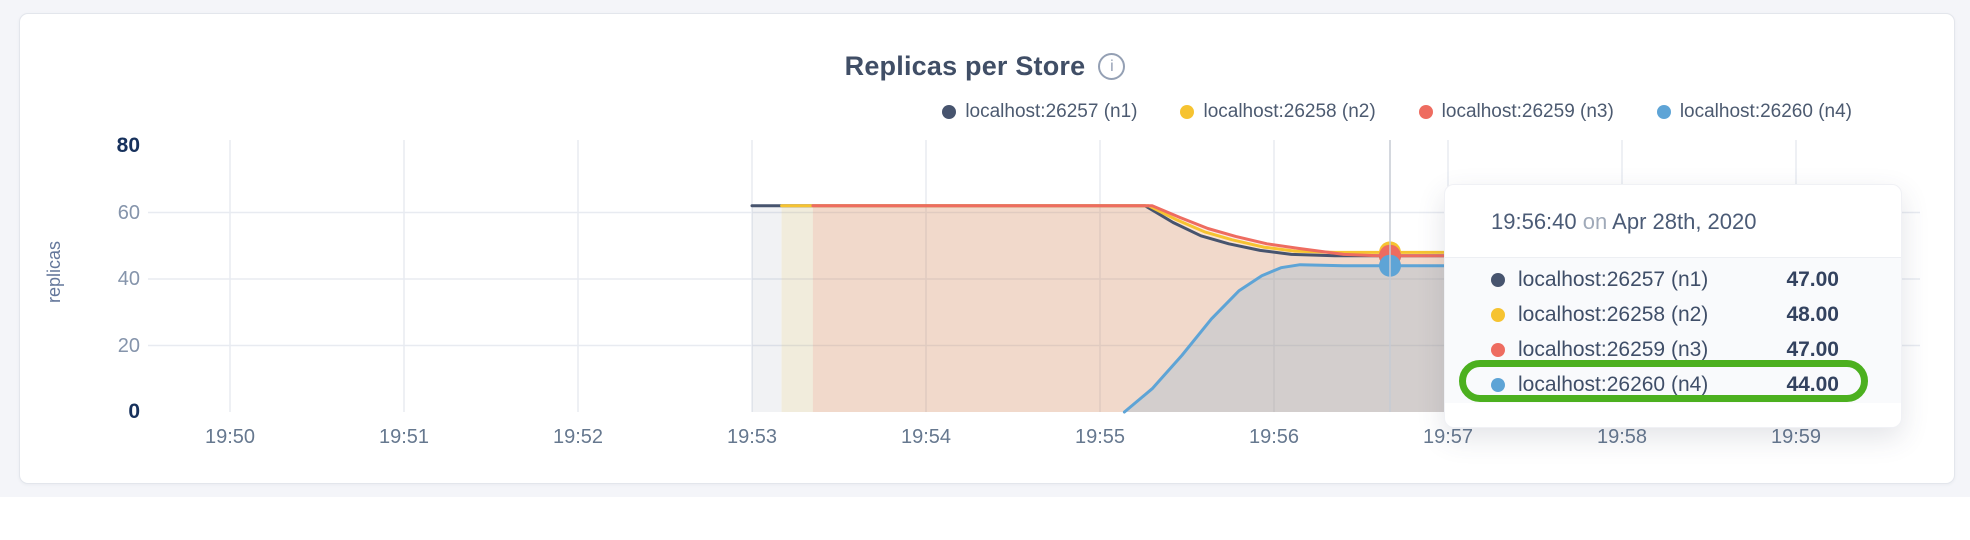 This screenshot has height=540, width=1970. What do you see at coordinates (404, 437) in the screenshot?
I see `x-tick-label: 19:51` at bounding box center [404, 437].